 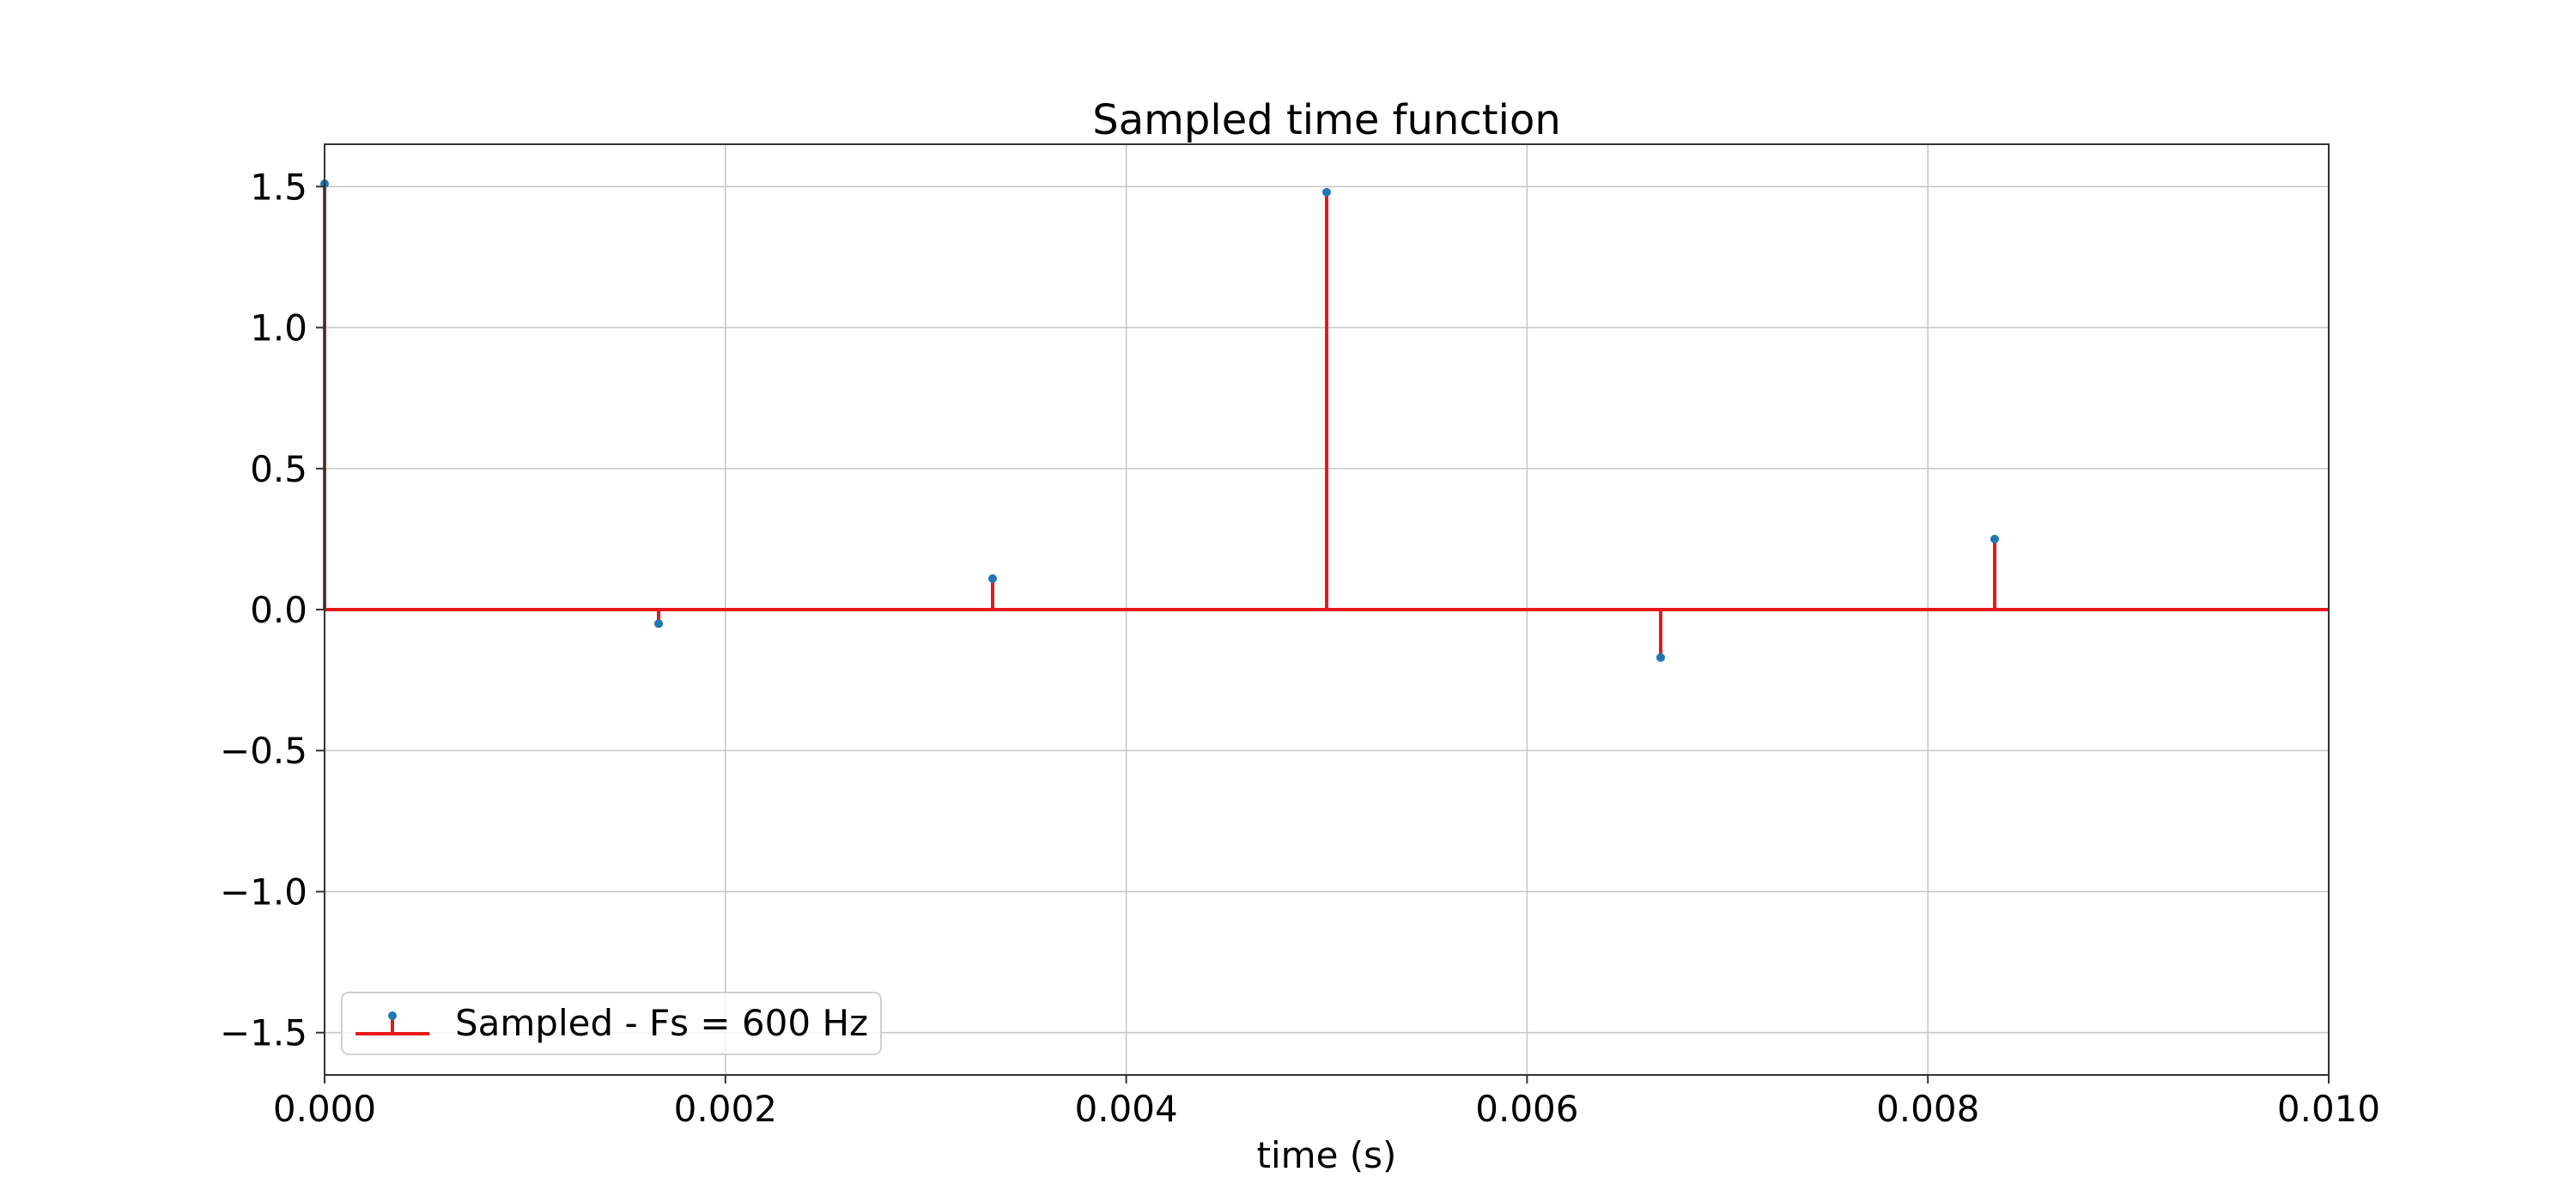 I want to click on chart-title: Sampled time function, so click(x=1326, y=120).